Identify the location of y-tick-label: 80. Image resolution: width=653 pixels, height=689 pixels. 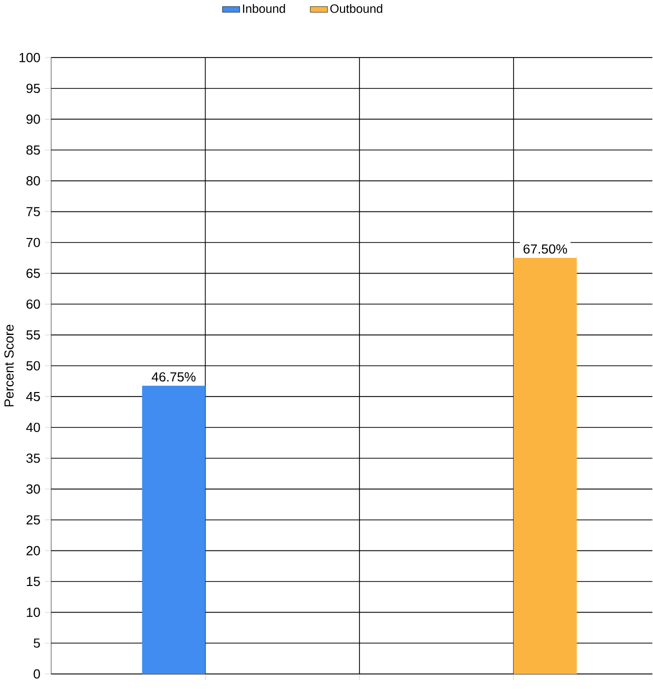
(33, 181).